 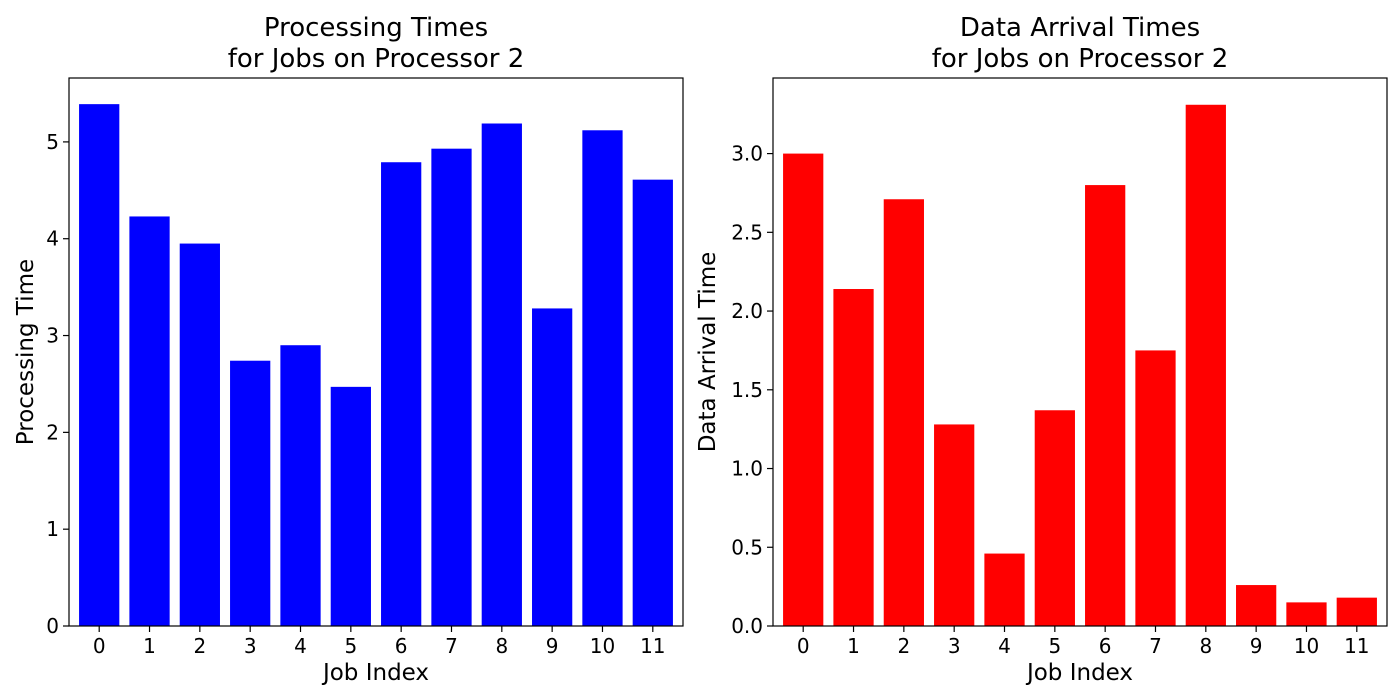 What do you see at coordinates (747, 232) in the screenshot?
I see `y-tick-label: 2.5` at bounding box center [747, 232].